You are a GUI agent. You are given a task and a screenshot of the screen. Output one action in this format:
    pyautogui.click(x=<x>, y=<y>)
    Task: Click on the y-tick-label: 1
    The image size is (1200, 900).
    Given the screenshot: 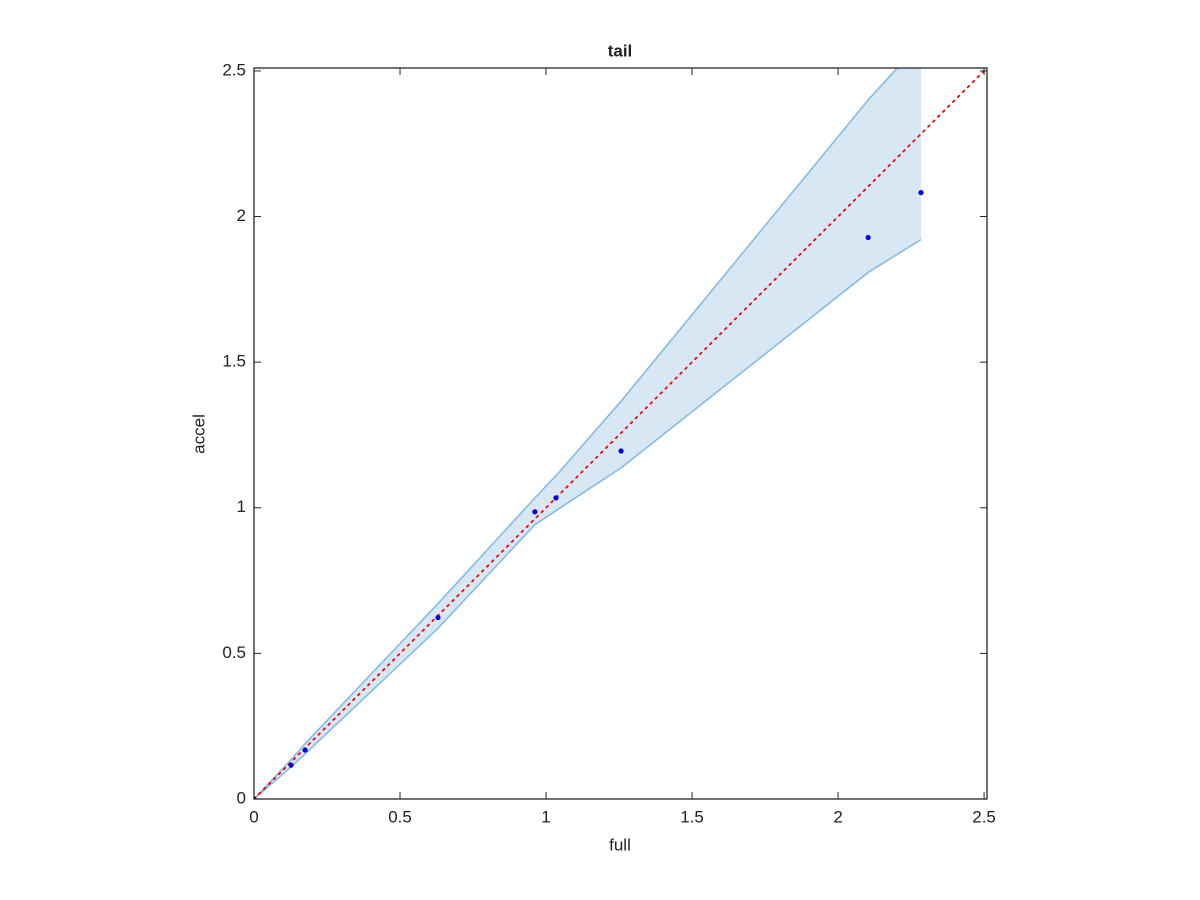 What is the action you would take?
    pyautogui.click(x=241, y=506)
    